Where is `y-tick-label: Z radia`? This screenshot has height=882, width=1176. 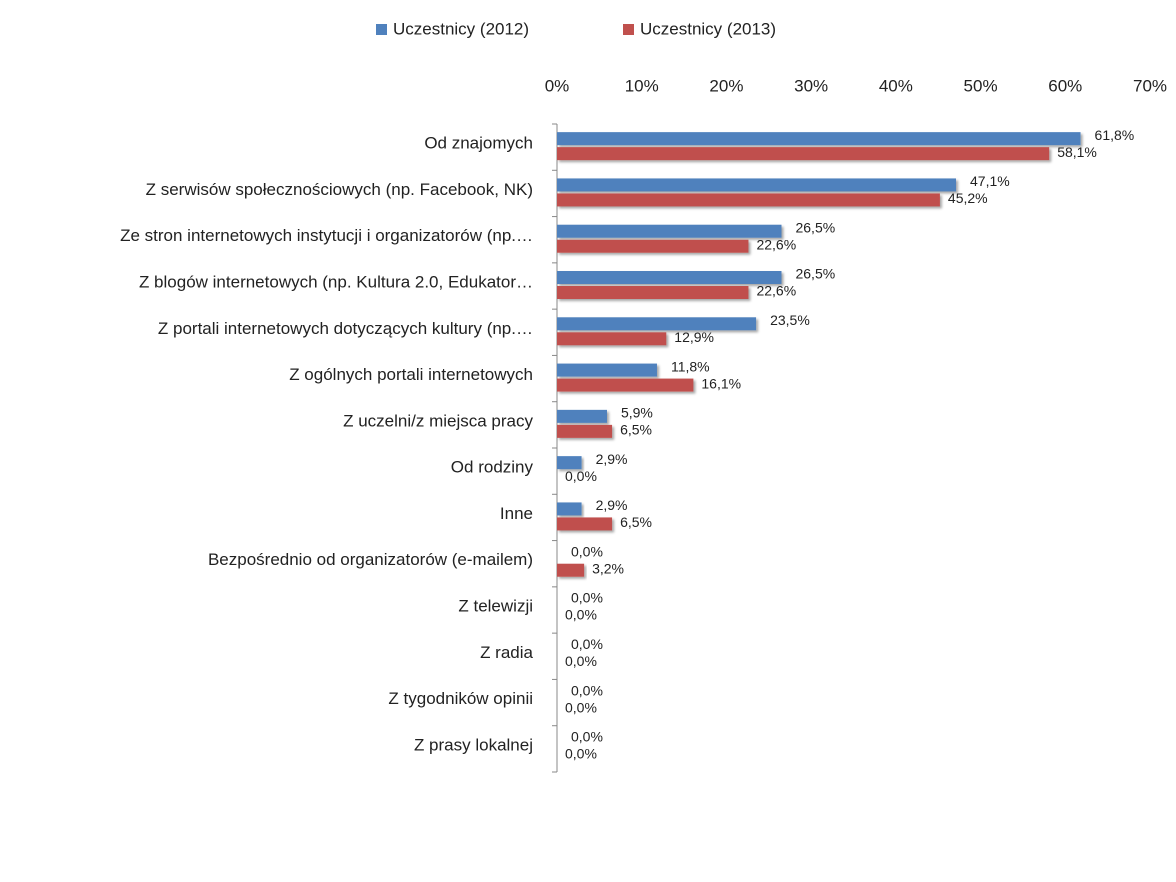
y-tick-label: Z radia is located at coordinates (506, 652).